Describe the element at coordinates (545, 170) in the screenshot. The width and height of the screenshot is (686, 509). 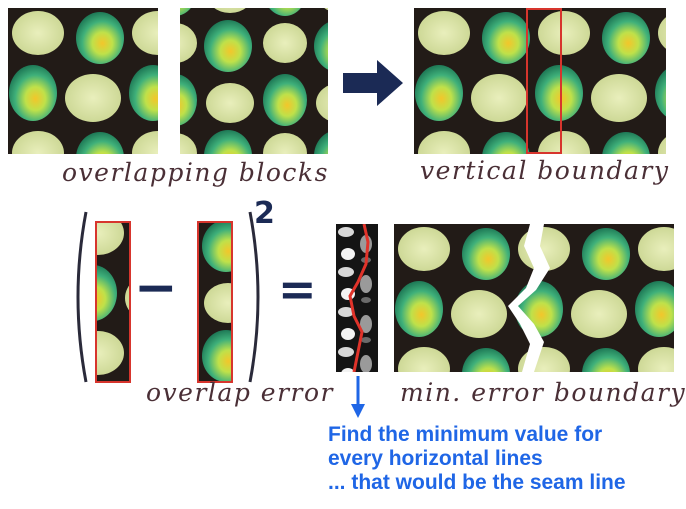
I see `vertical-boundary-label: vertical boundary` at that location.